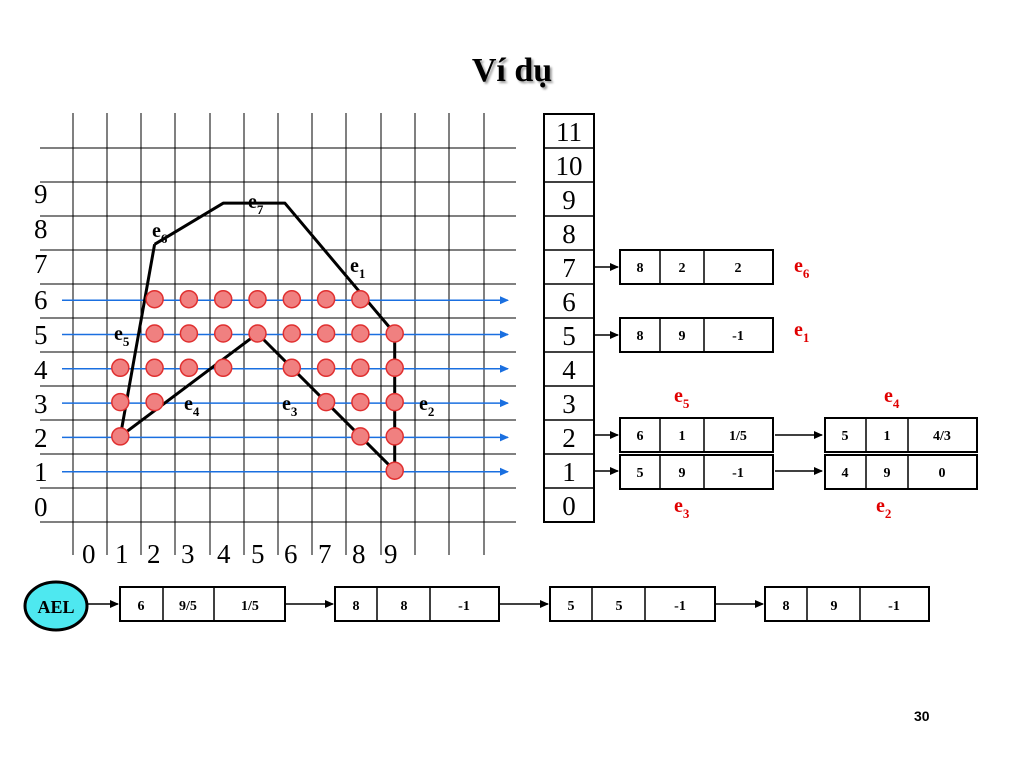  Describe the element at coordinates (188, 554) in the screenshot. I see `col-label: 3` at that location.